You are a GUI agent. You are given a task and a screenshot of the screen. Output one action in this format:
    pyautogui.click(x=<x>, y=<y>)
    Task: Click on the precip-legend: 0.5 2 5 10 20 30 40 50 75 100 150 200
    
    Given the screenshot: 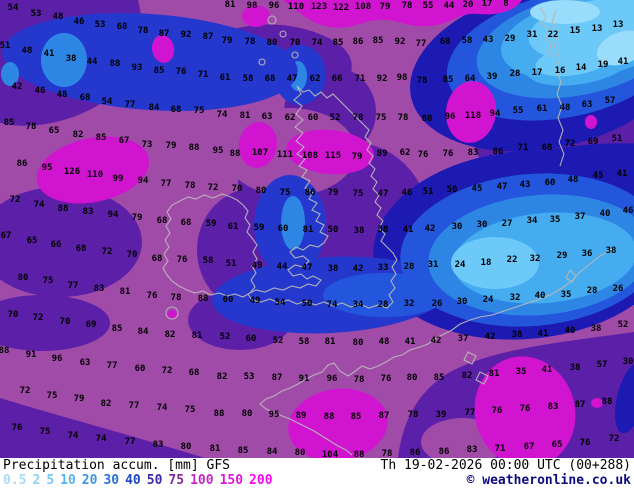 What is the action you would take?
    pyautogui.click(x=141, y=480)
    